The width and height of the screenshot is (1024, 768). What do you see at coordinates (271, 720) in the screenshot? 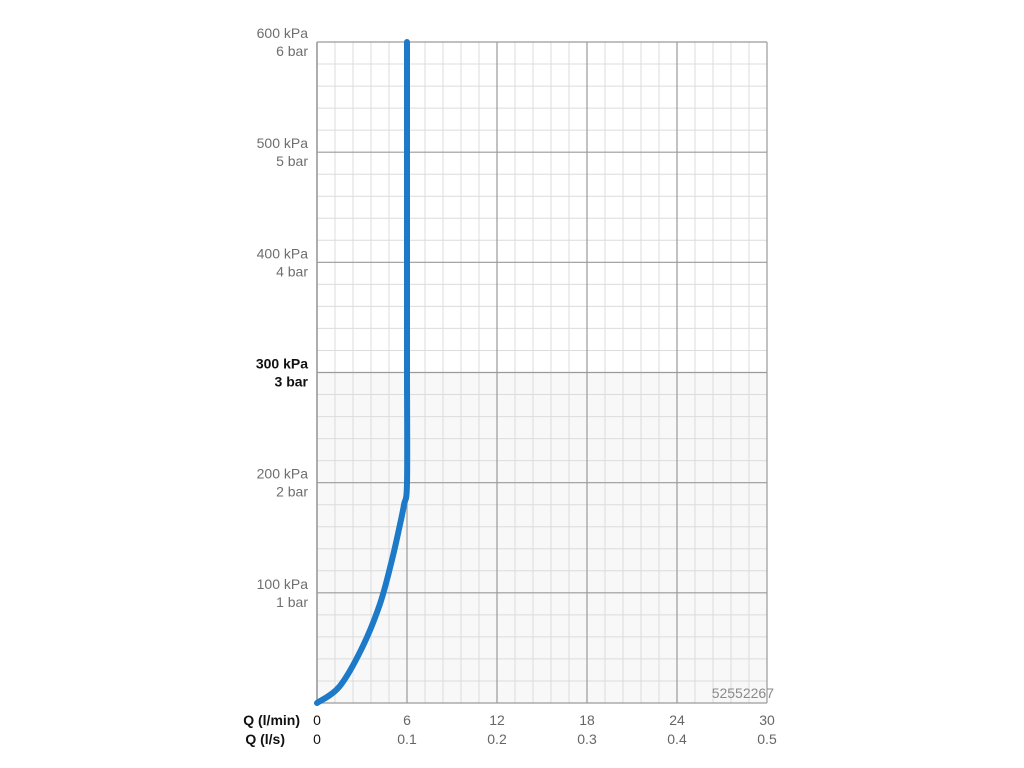
I see `x-axis-title-lmin: Q (l/min)` at bounding box center [271, 720].